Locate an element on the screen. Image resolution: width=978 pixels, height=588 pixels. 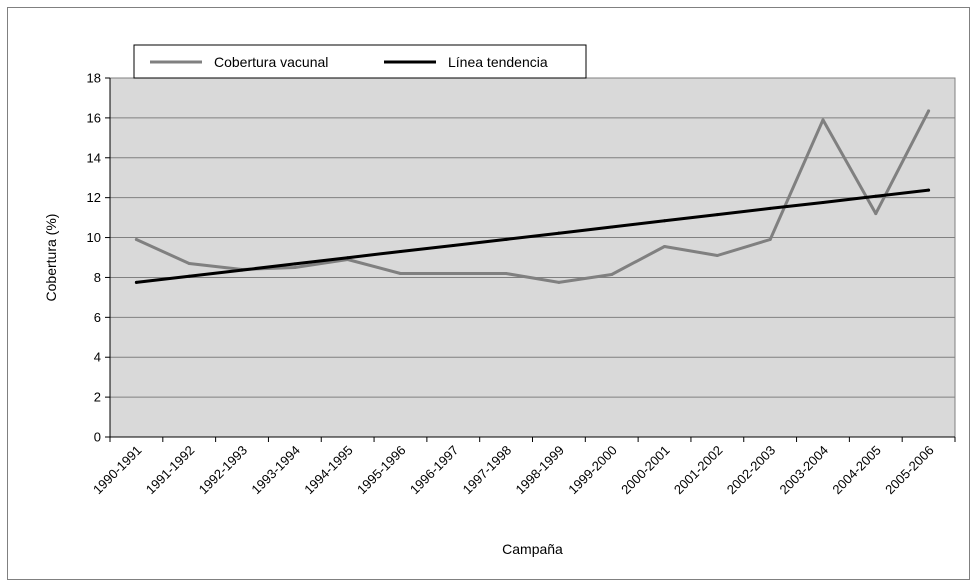
x-tick-label-1995-1996: 1995-1996 is located at coordinates (381, 470).